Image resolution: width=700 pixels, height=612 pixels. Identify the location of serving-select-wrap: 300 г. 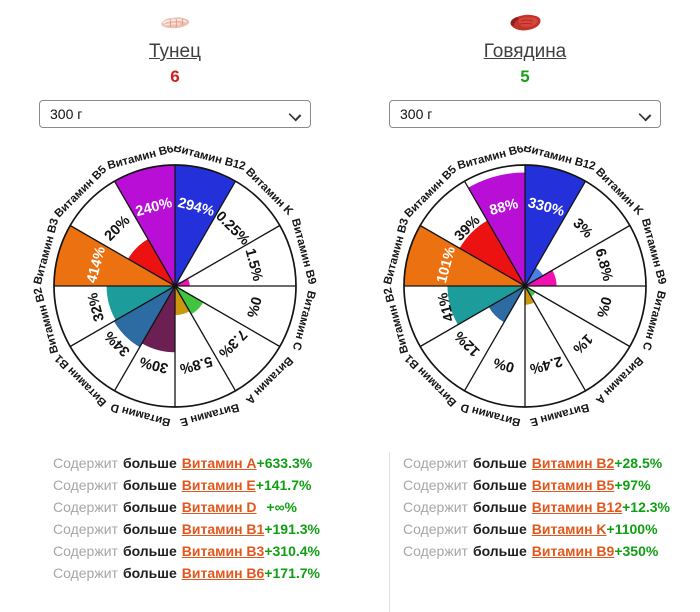
(175, 114).